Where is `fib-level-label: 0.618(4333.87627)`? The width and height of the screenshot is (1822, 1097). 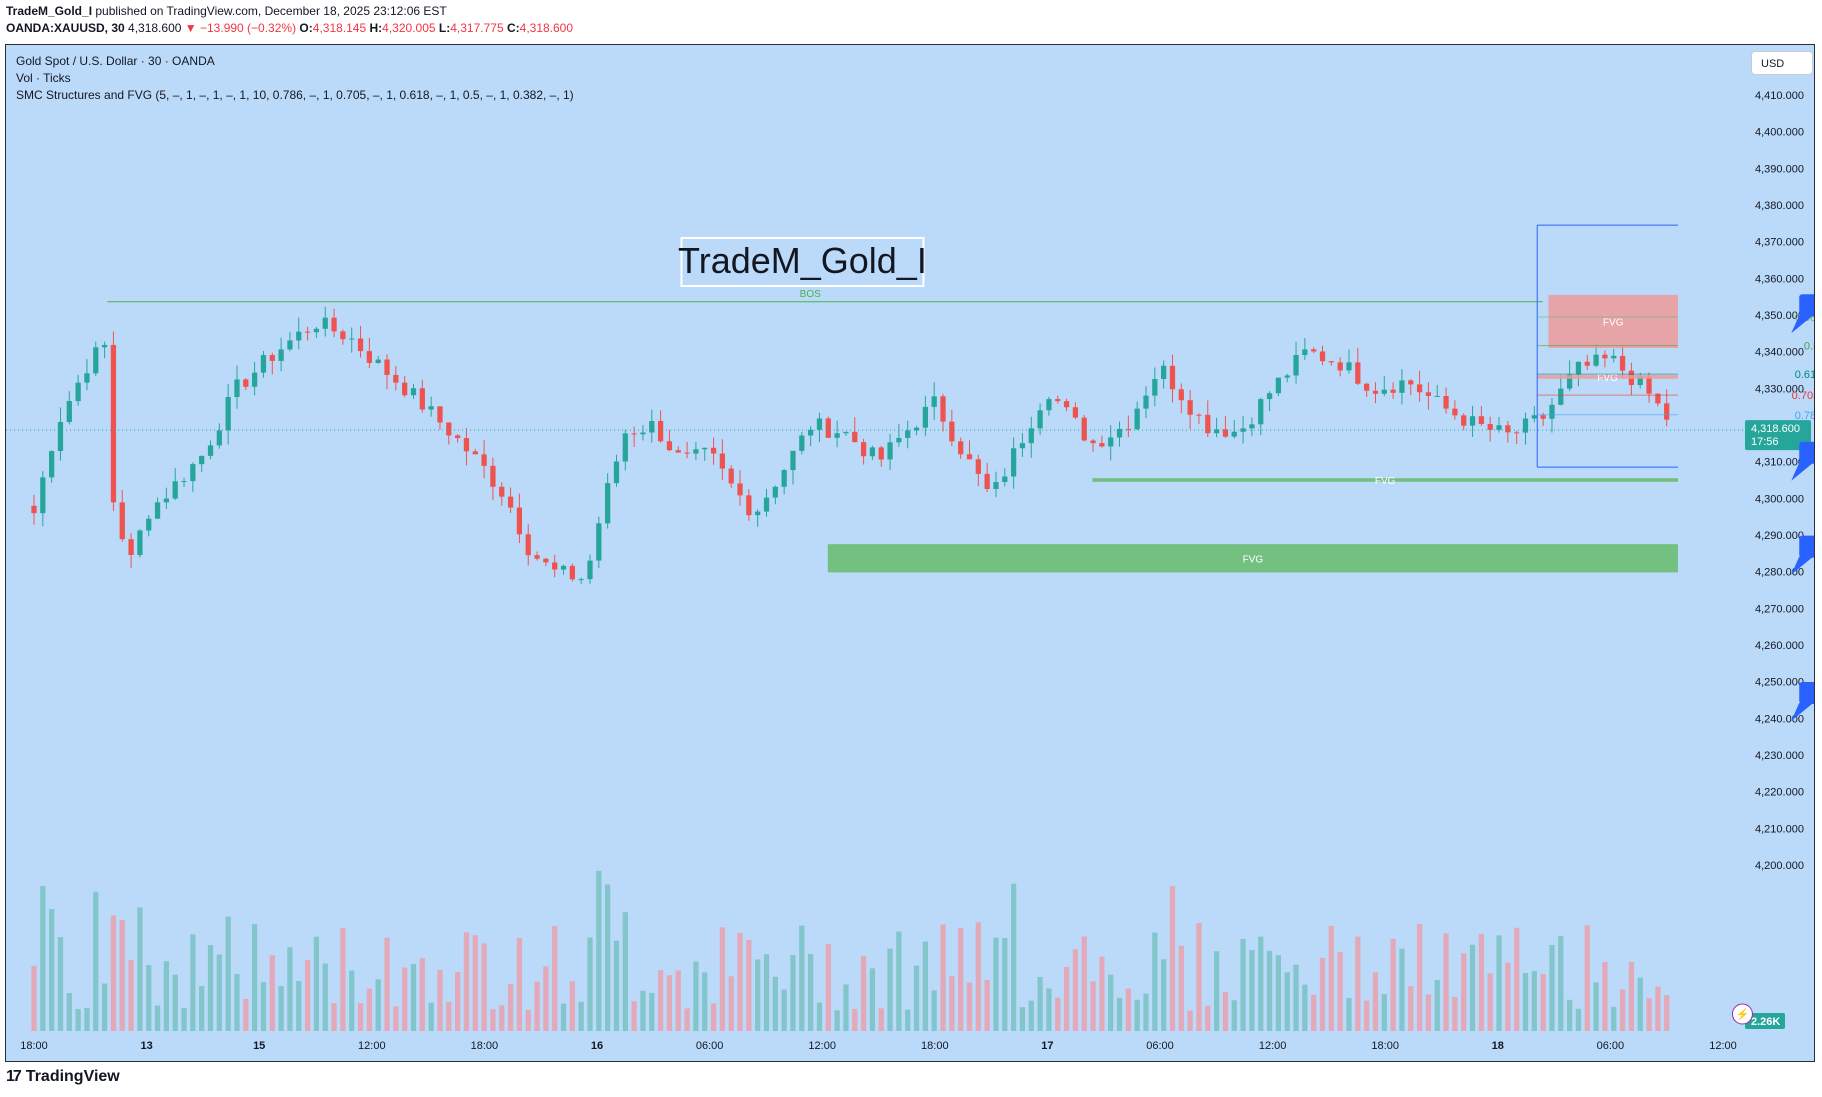 fib-level-label: 0.618(4333.87627) is located at coordinates (1805, 375).